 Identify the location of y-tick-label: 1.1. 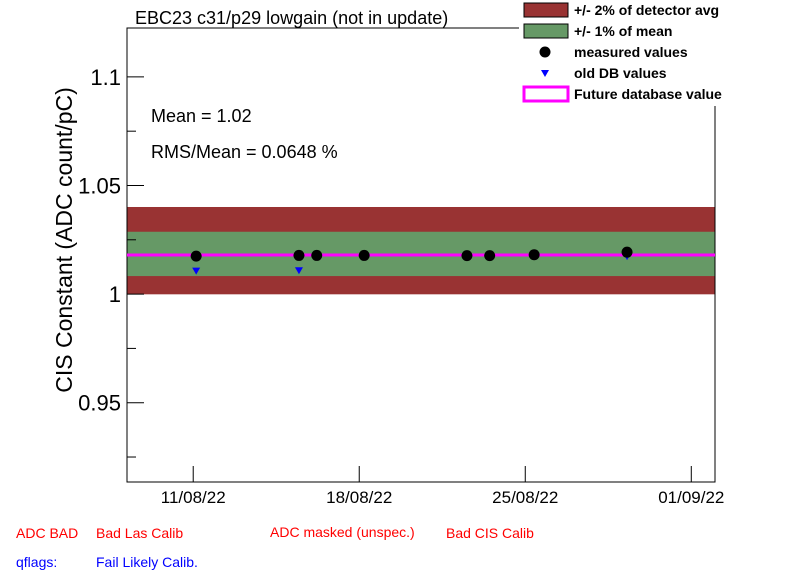
(105, 77).